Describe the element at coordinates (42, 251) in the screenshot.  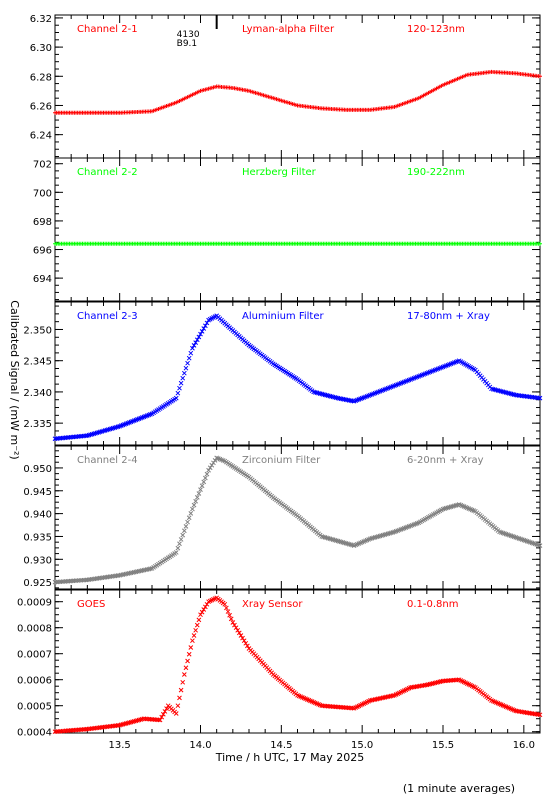
I see `y-tick-label: 696` at that location.